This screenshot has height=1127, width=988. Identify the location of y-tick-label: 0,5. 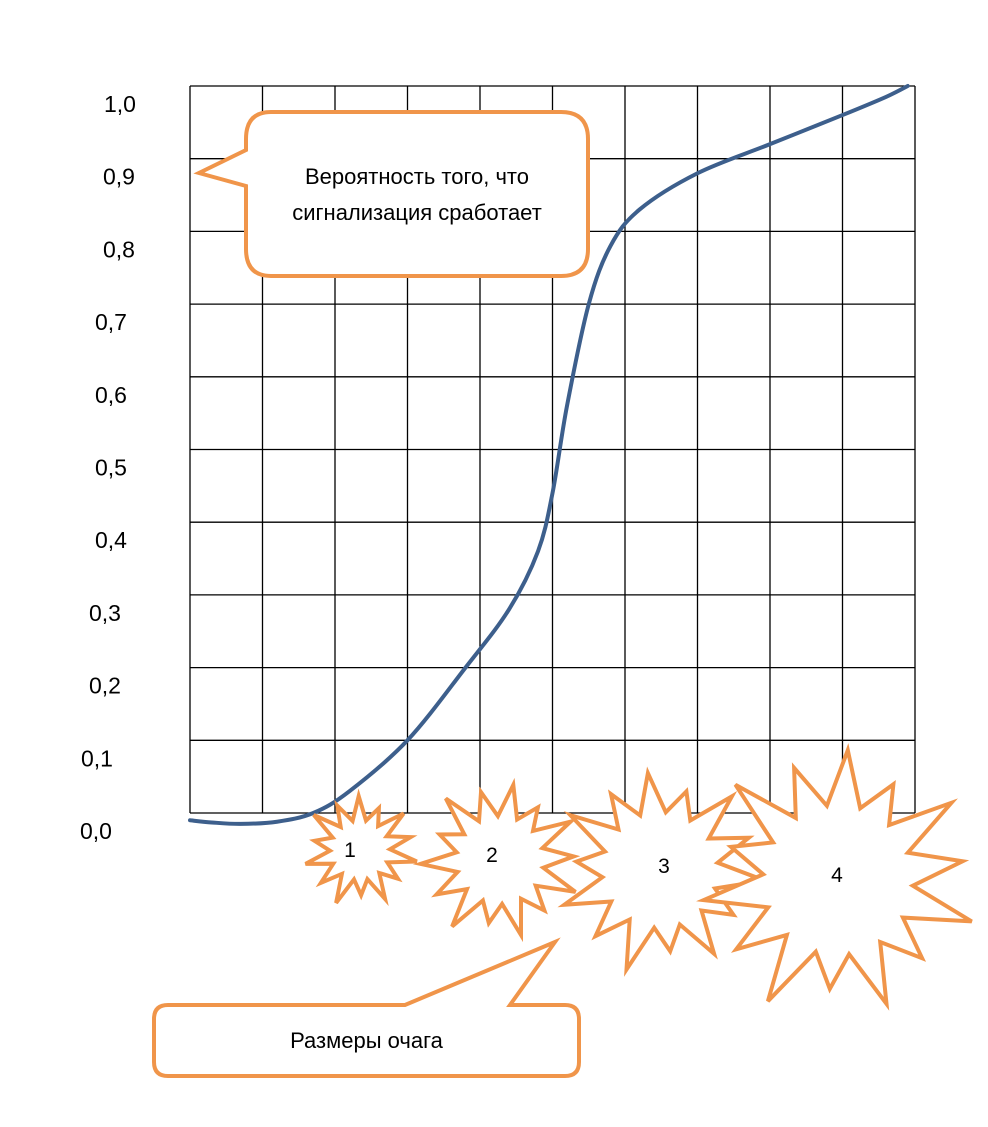
(111, 468).